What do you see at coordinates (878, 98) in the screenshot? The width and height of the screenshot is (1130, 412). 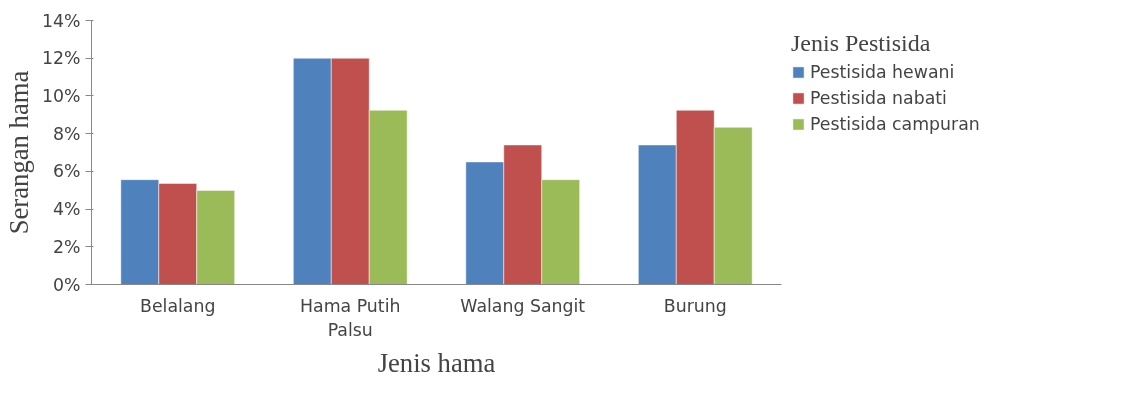 I see `legend-label: Pestisida nabati` at bounding box center [878, 98].